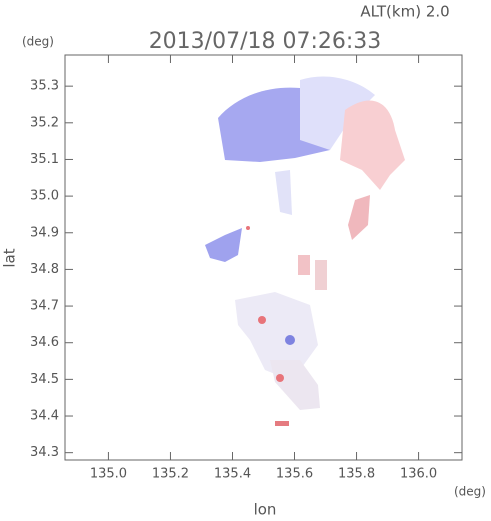 The image size is (491, 521). Describe the element at coordinates (44, 306) in the screenshot. I see `y-tick-label: 34.7` at that location.